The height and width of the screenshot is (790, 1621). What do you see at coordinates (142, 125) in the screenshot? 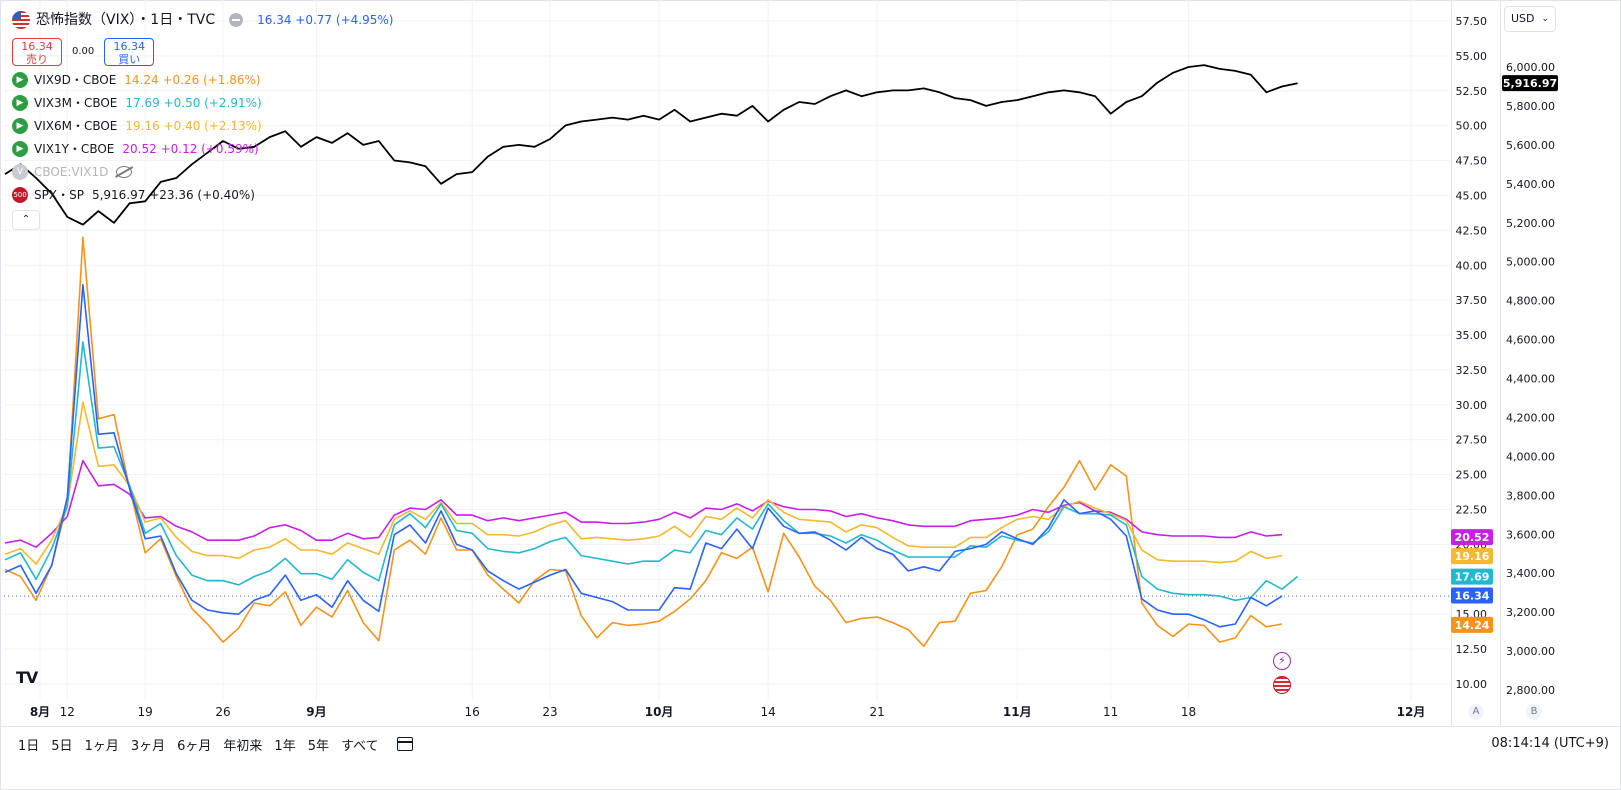
I see `legend-value: 19.16` at bounding box center [142, 125].